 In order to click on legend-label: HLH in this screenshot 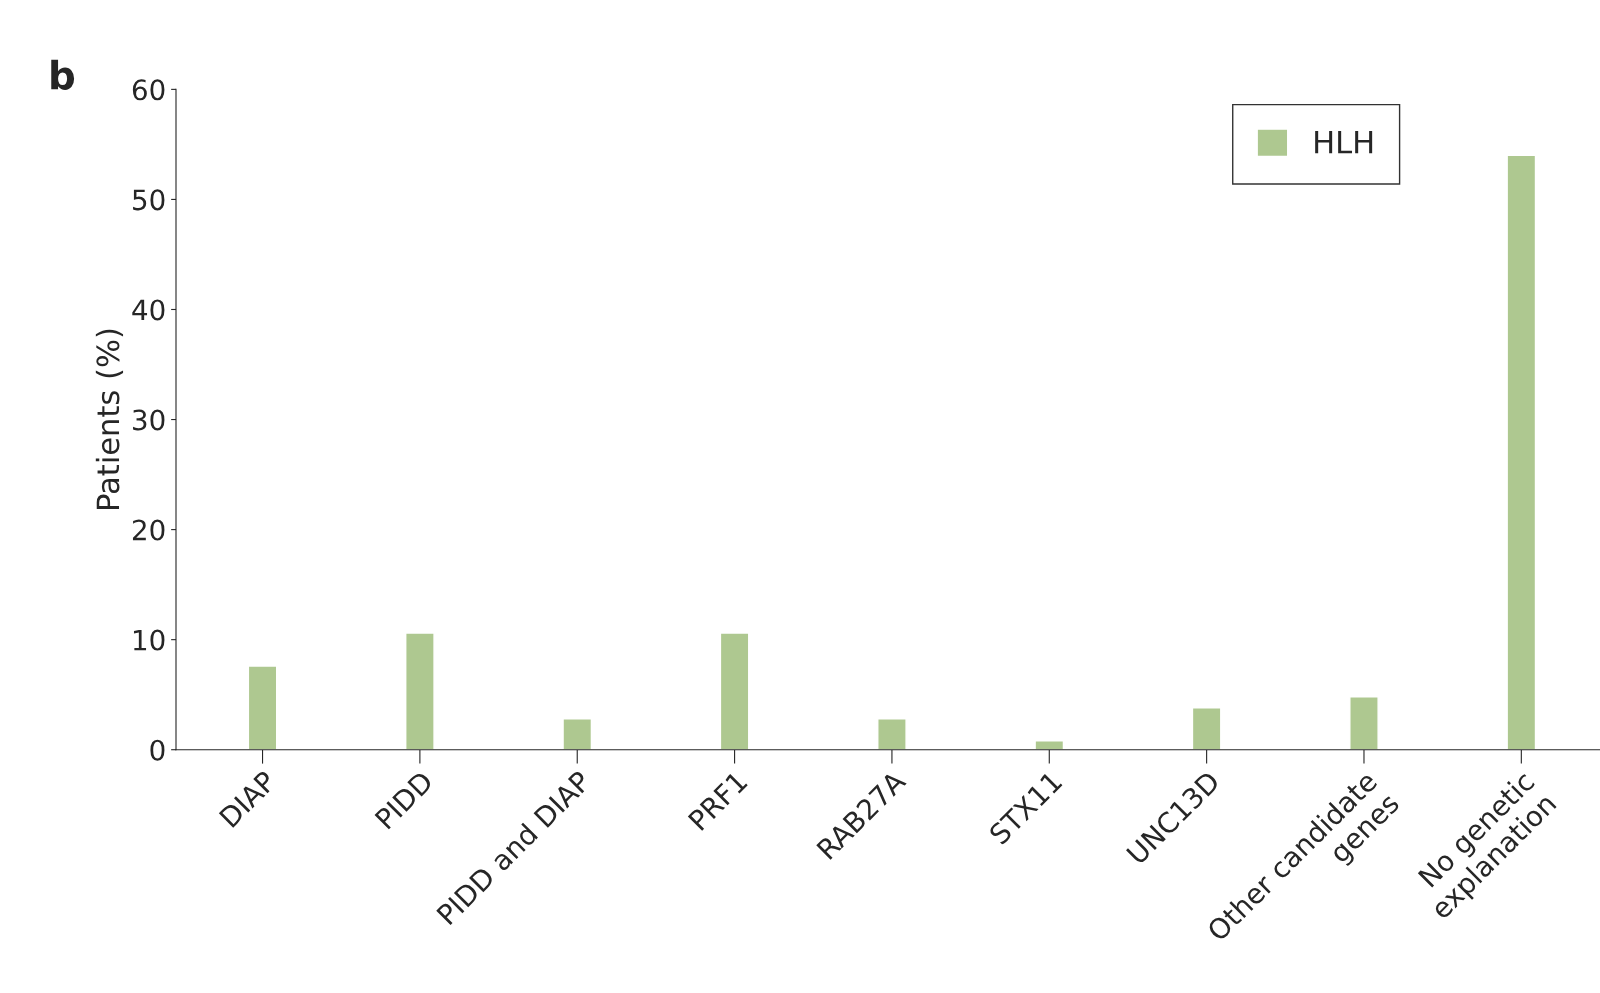, I will do `click(1344, 142)`.